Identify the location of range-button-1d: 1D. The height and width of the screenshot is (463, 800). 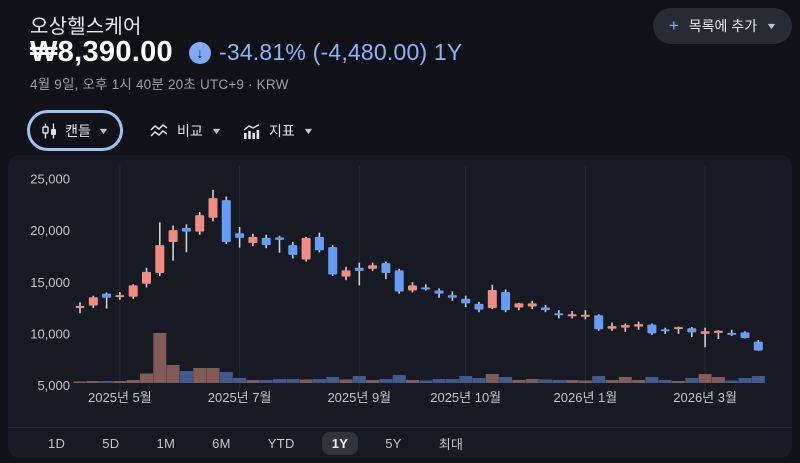
(56, 443).